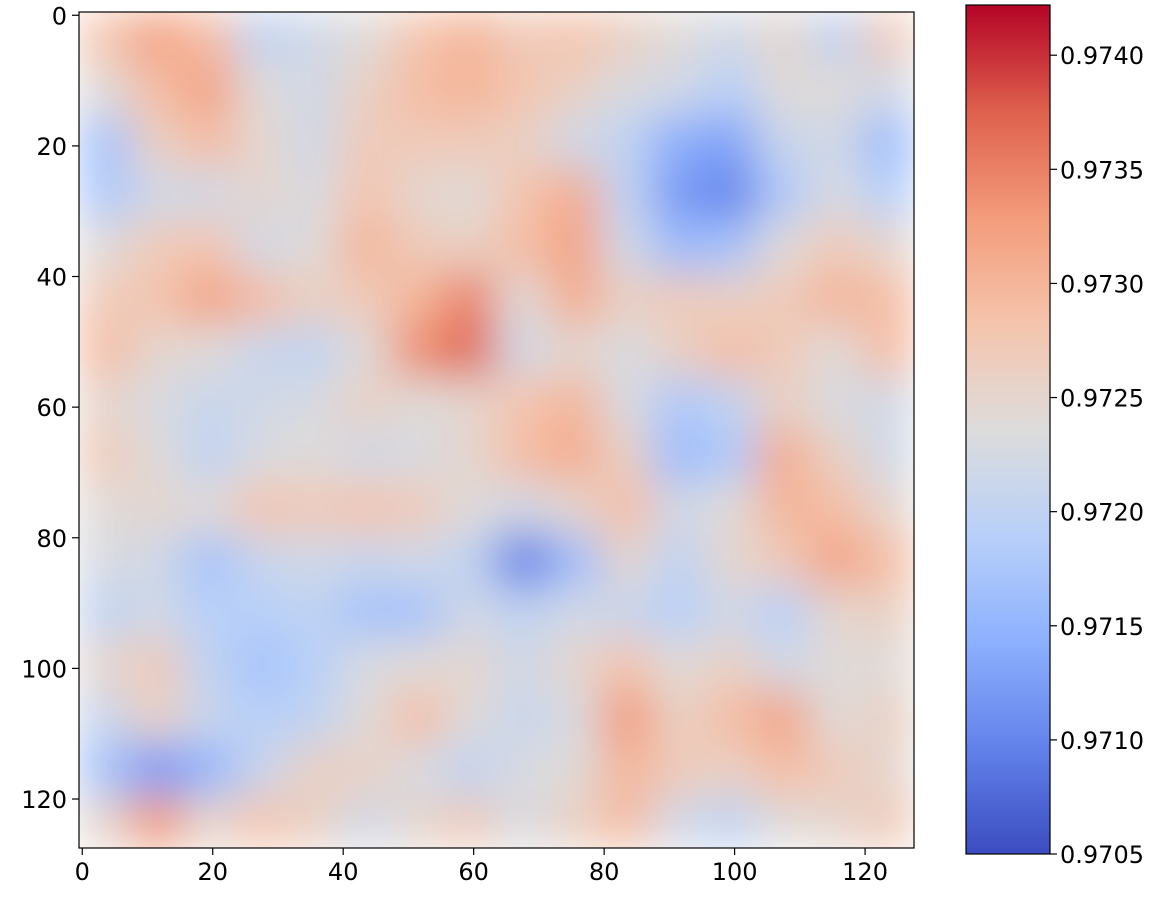  What do you see at coordinates (343, 872) in the screenshot?
I see `x-tick-label: 40` at bounding box center [343, 872].